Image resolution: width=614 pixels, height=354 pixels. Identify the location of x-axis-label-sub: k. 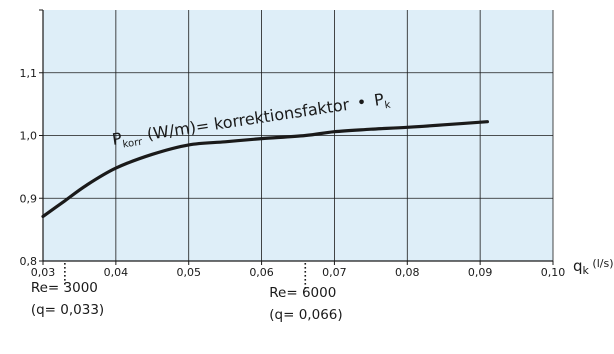
(586, 270).